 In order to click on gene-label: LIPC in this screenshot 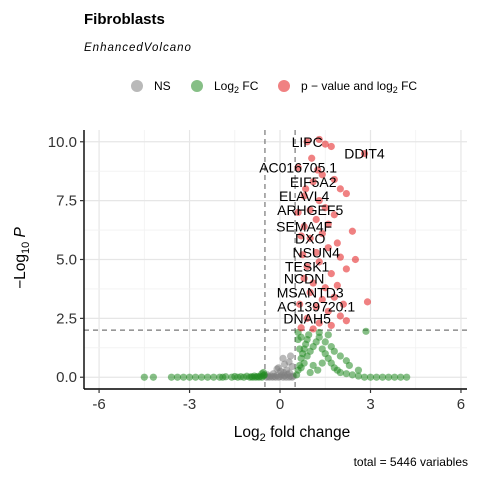, I will do `click(307, 142)`.